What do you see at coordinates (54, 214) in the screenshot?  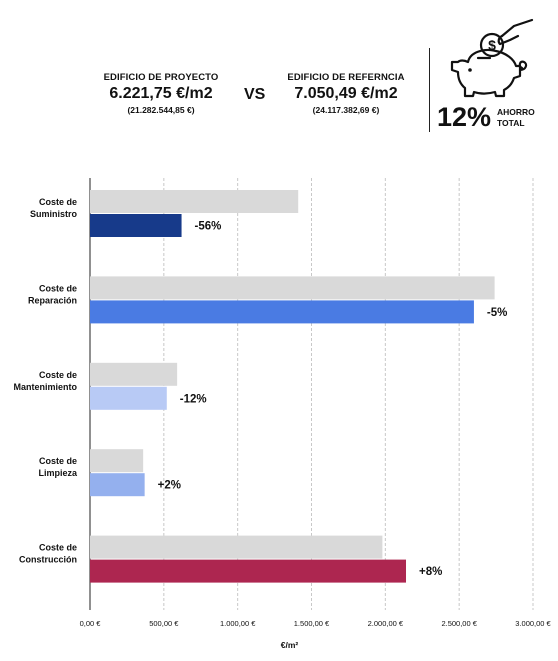 I see `category-label: Suministro` at bounding box center [54, 214].